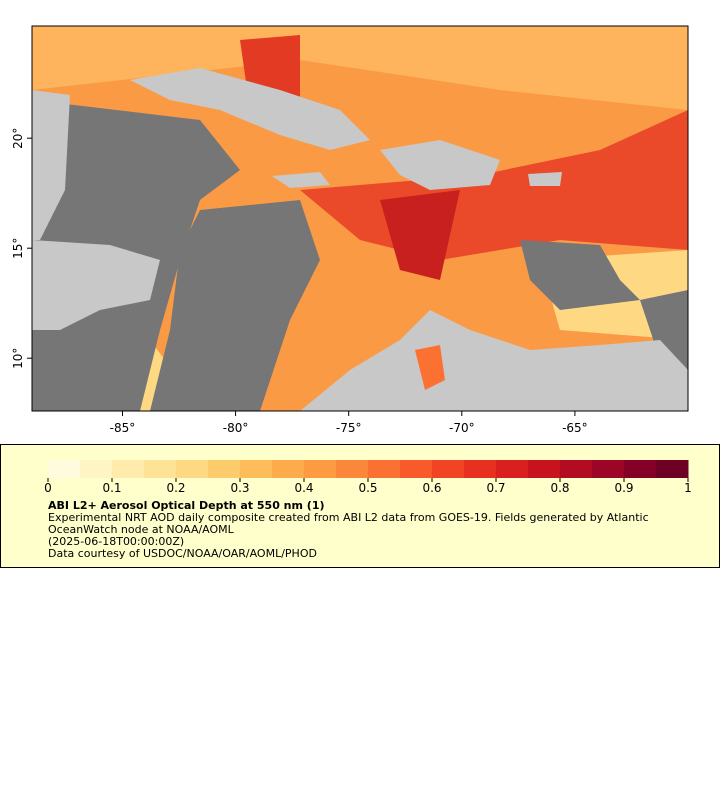  I want to click on x-tick-label: -80°, so click(236, 428).